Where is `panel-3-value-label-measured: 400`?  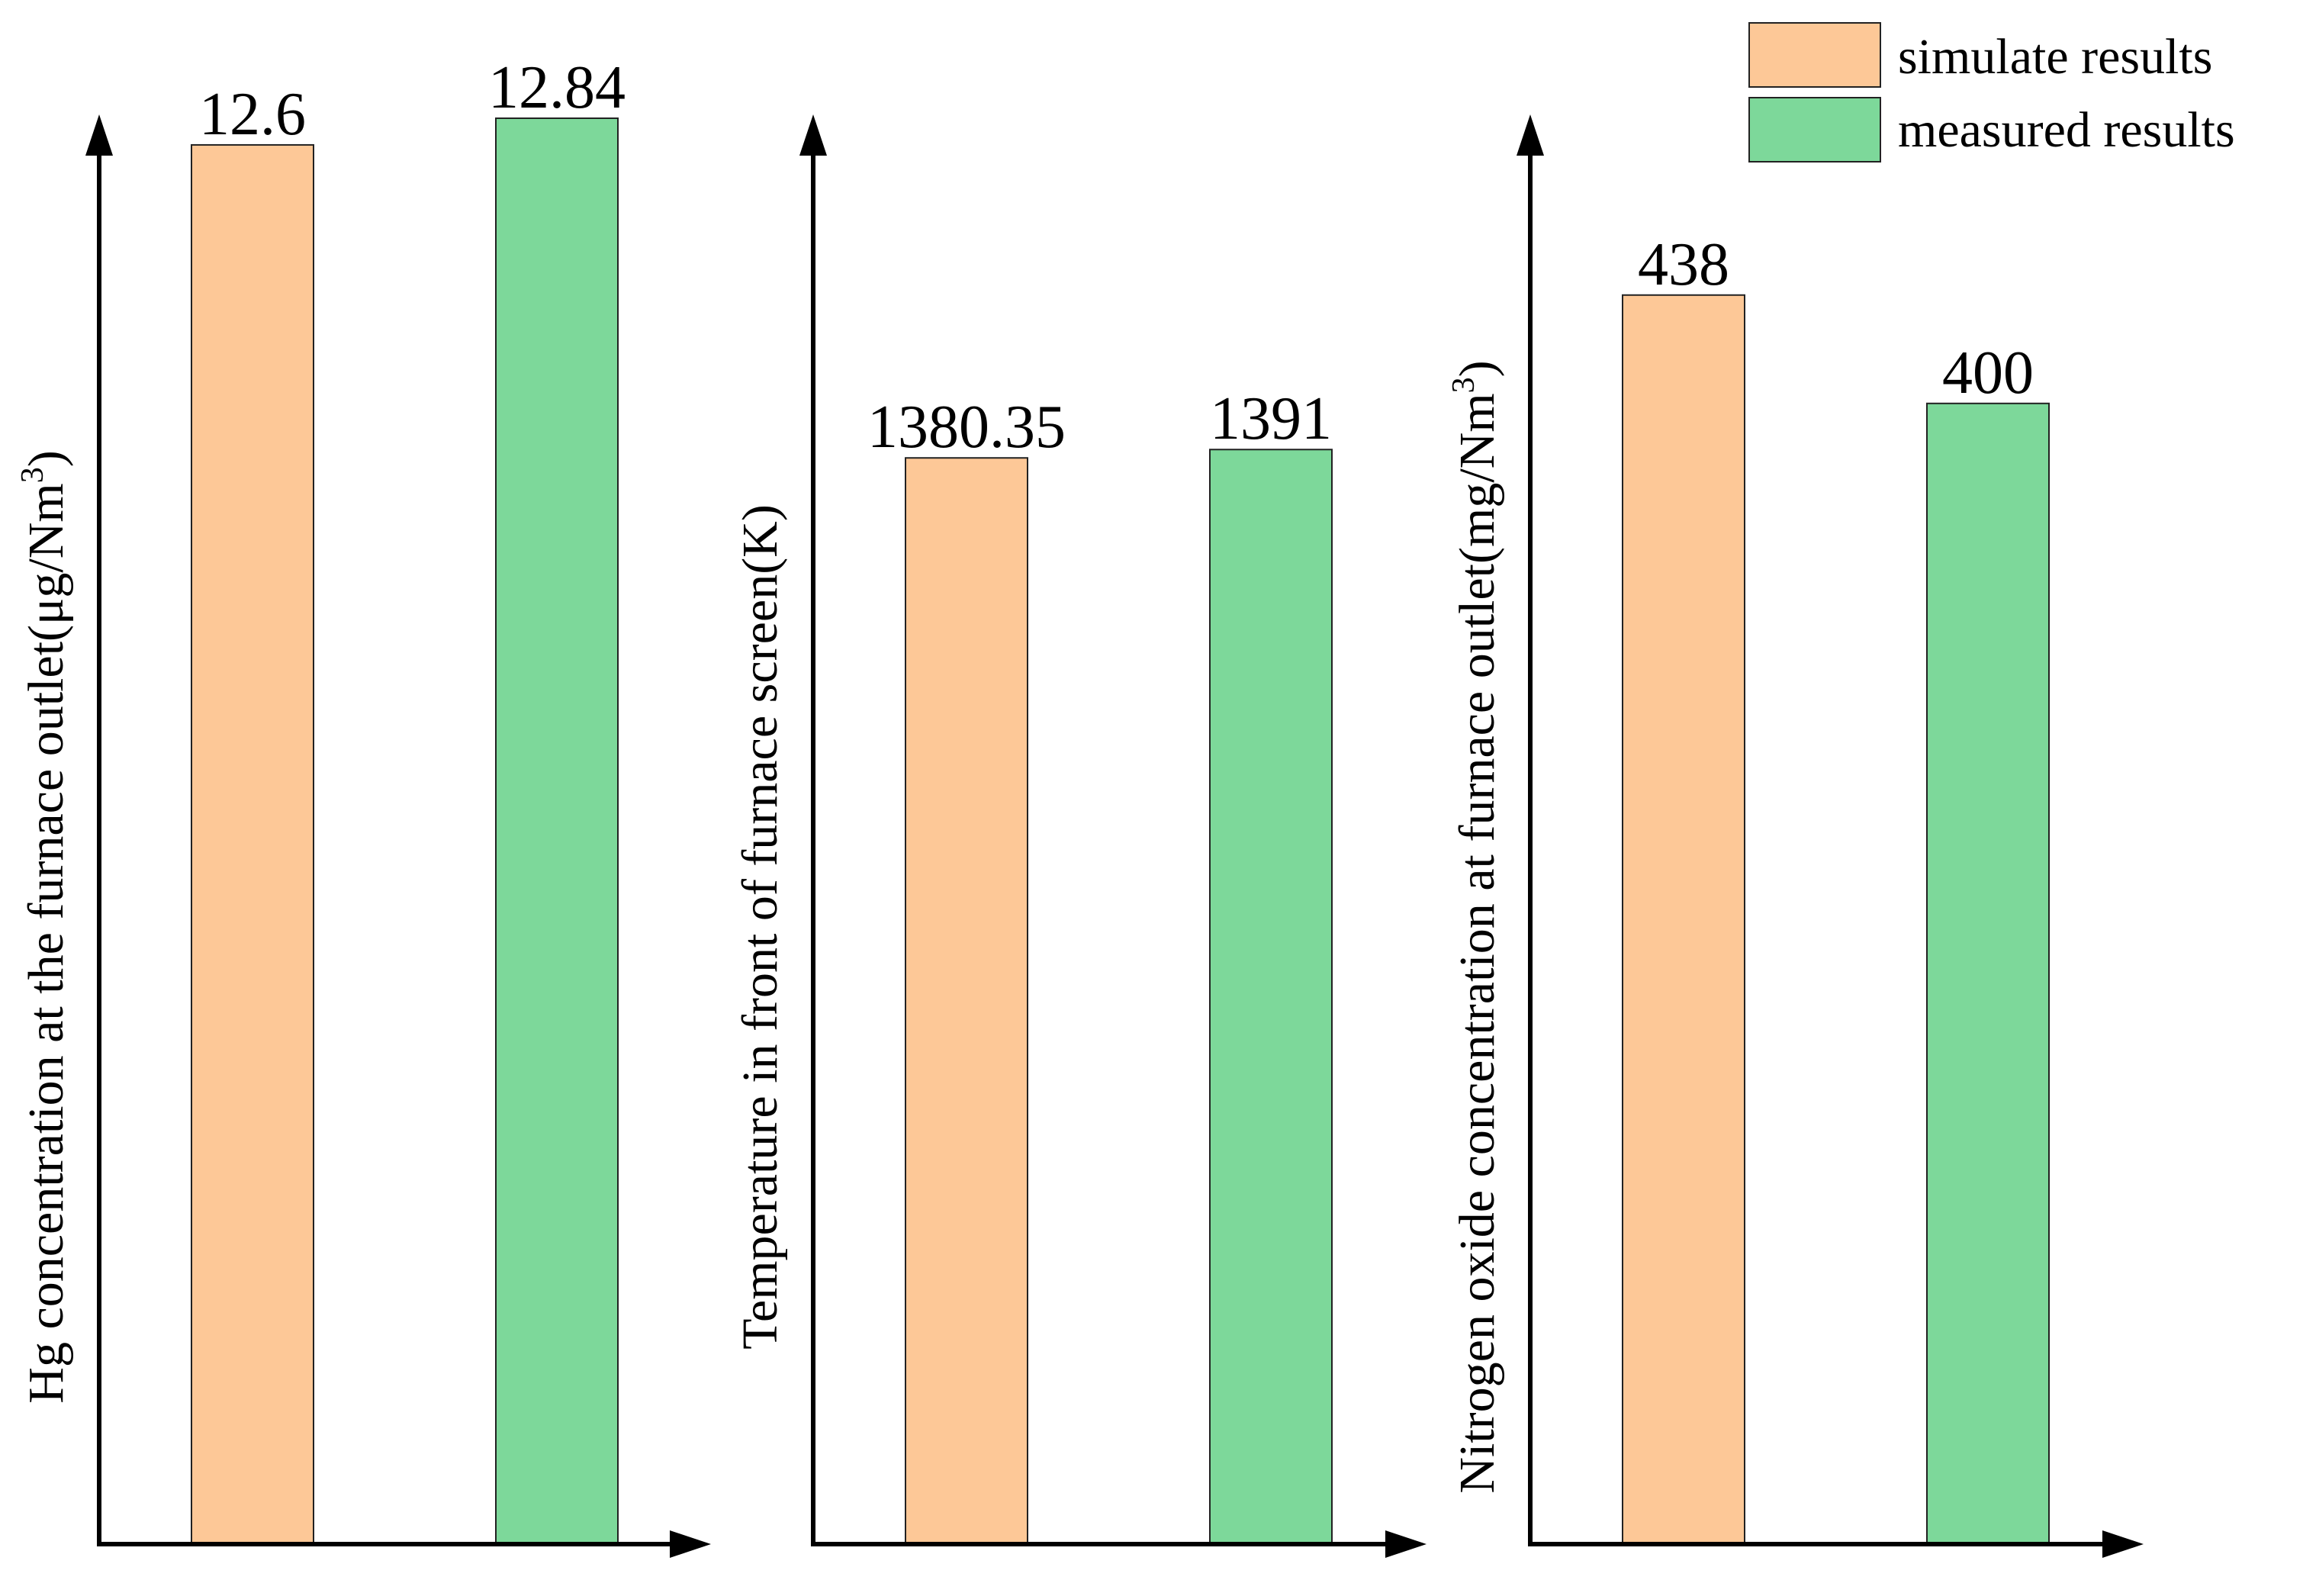 panel-3-value-label-measured: 400 is located at coordinates (1988, 373).